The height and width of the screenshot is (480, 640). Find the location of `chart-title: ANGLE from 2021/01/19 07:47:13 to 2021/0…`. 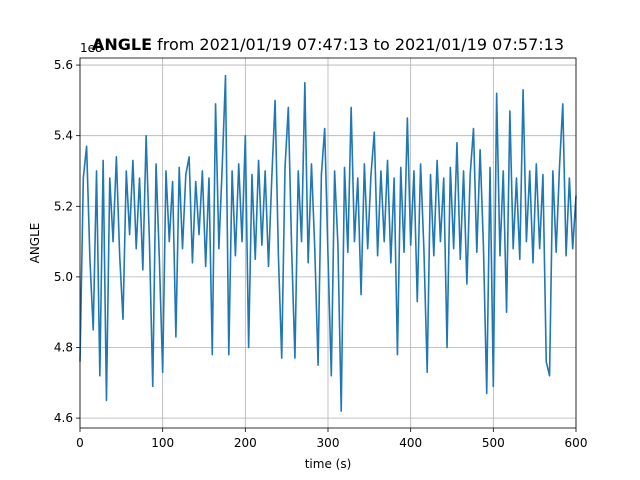

chart-title: ANGLE from 2021/01/19 07:47:13 to 2021/0… is located at coordinates (328, 44).